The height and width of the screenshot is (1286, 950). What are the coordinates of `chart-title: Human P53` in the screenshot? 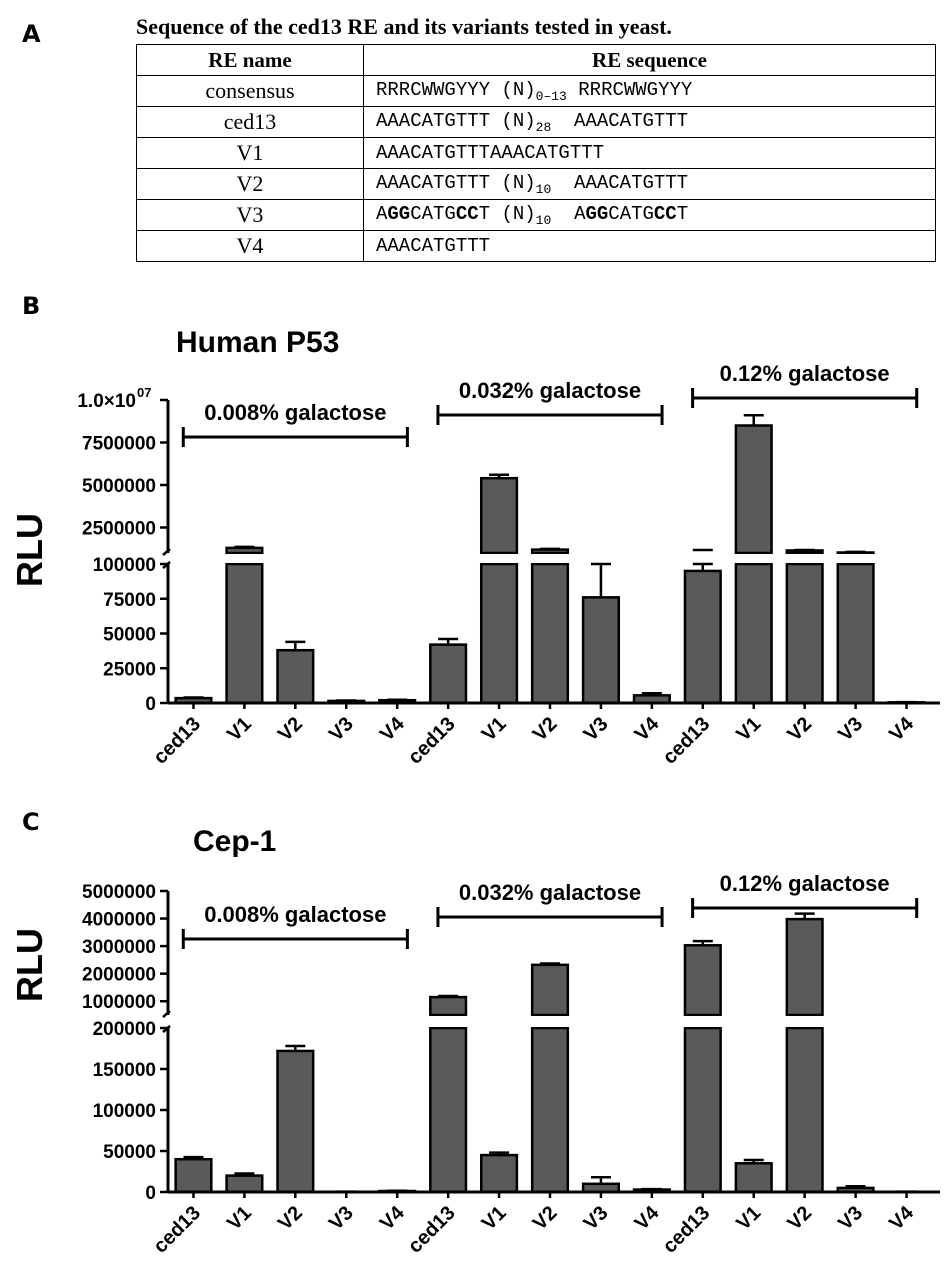 It's located at (257, 342).